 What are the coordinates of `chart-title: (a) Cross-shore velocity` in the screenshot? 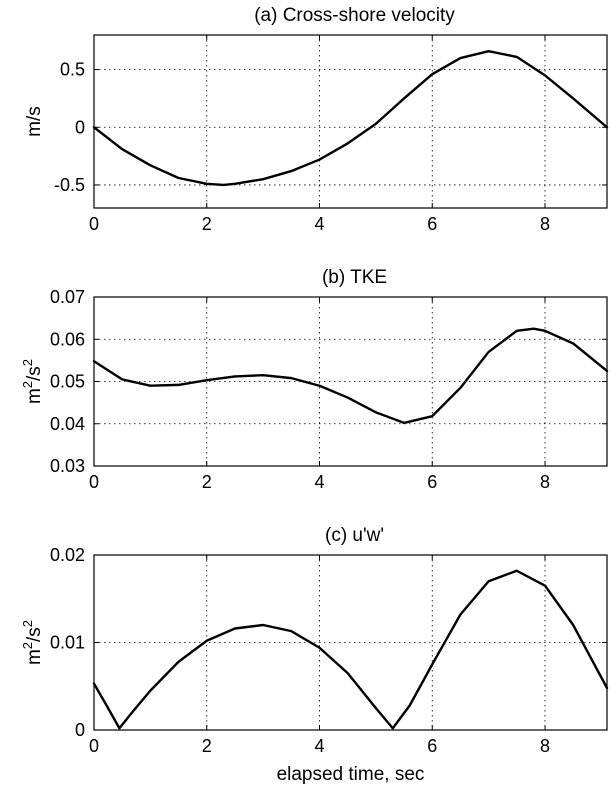 It's located at (354, 15).